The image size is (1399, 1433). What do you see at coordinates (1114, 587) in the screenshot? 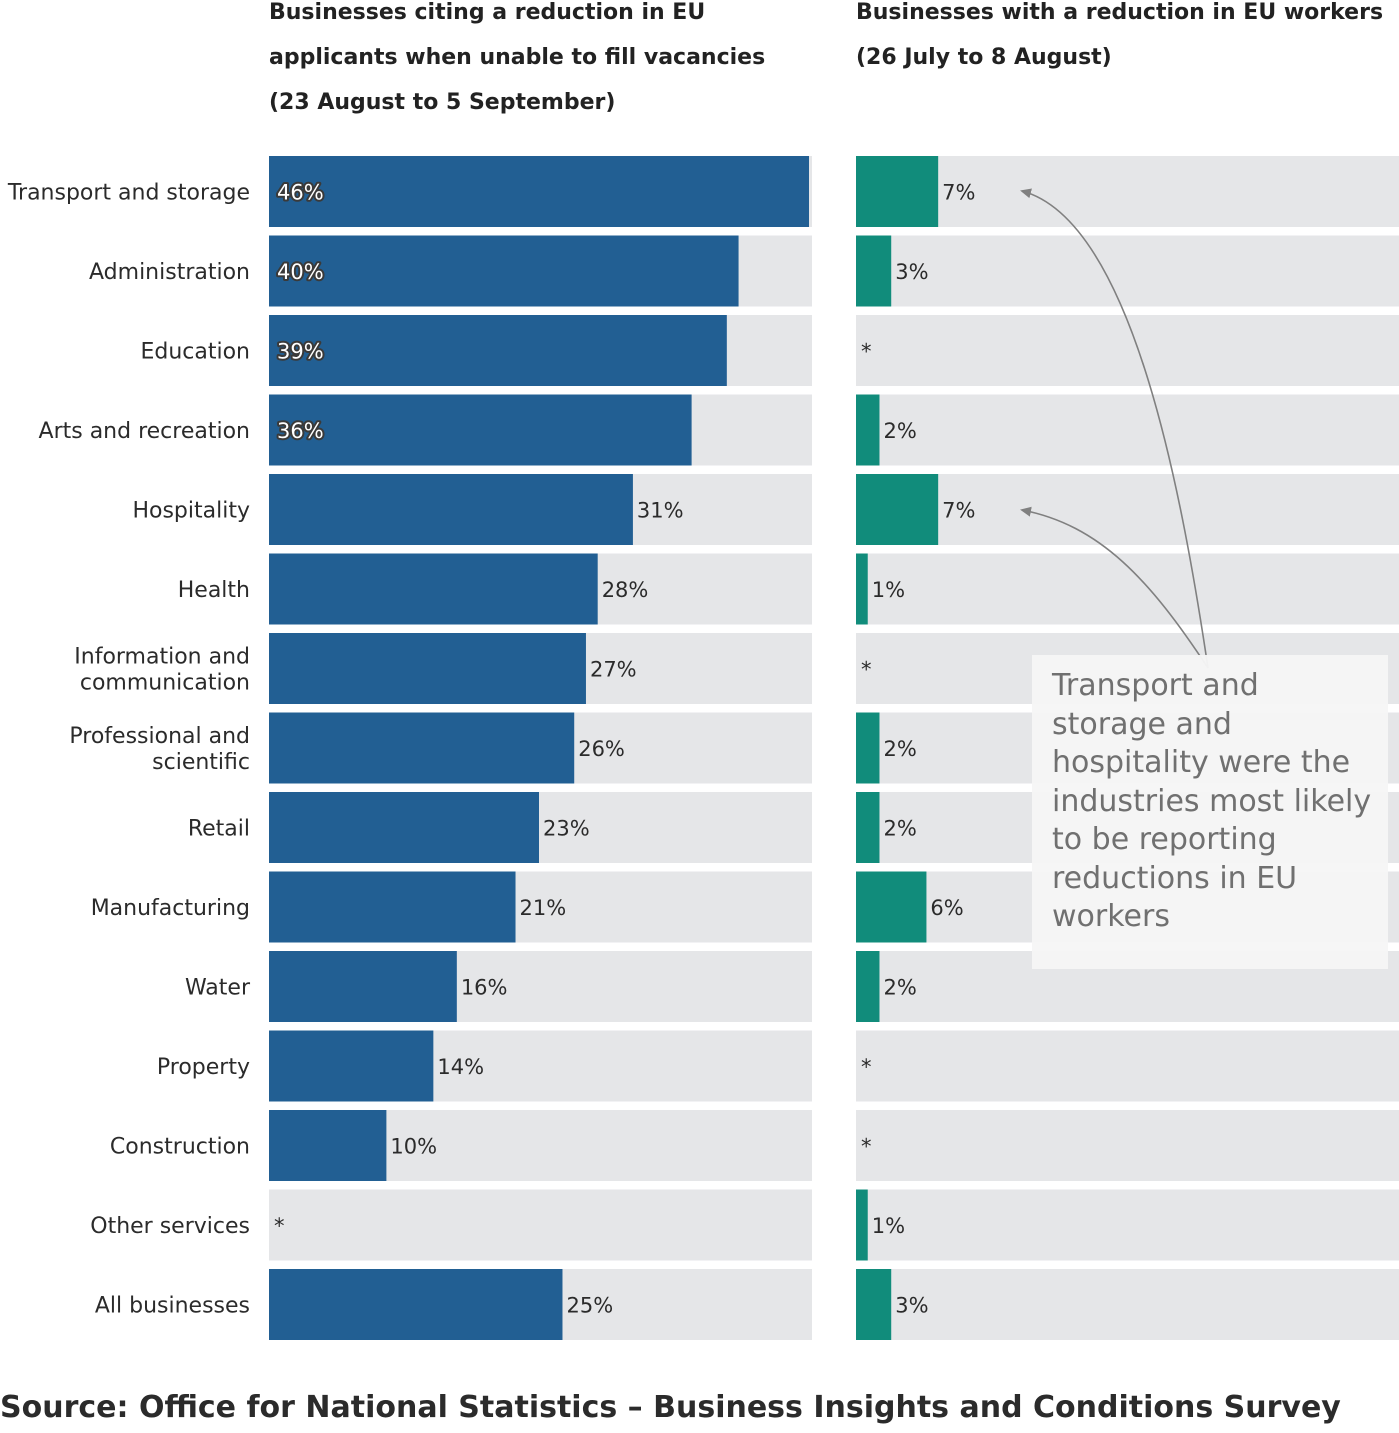
I see `annotation-arrow-hospitality` at bounding box center [1114, 587].